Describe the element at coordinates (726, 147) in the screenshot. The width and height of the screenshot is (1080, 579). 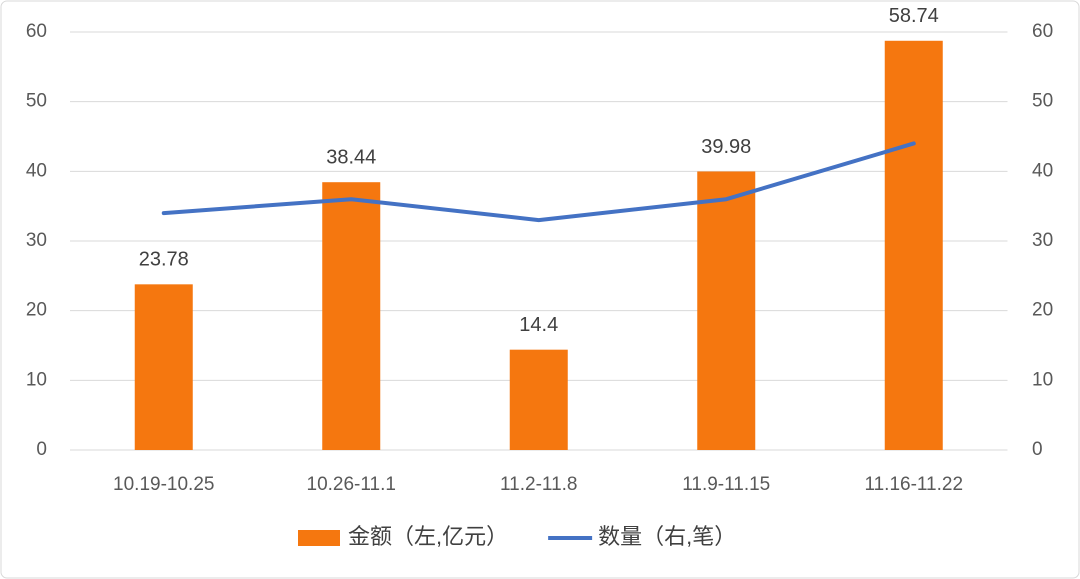
I see `data-label: 39.98` at that location.